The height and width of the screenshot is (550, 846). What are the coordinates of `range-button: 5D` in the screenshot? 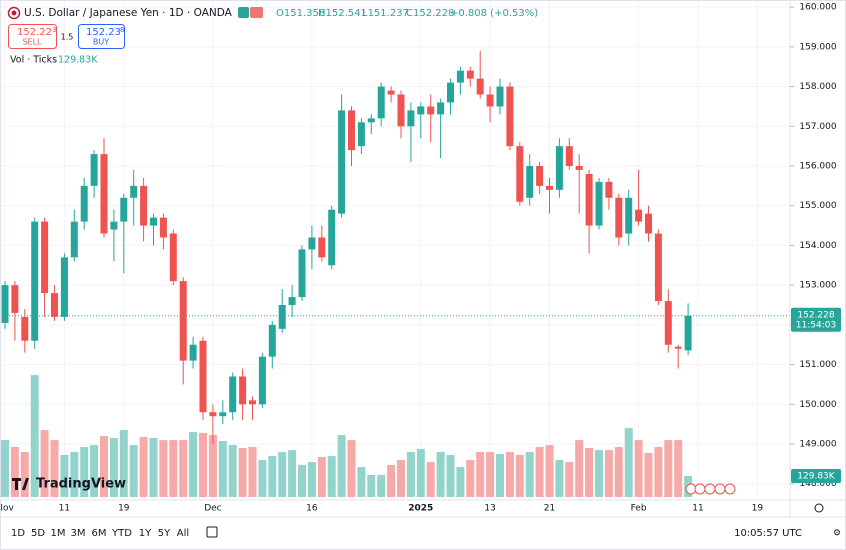 It's located at (38, 533).